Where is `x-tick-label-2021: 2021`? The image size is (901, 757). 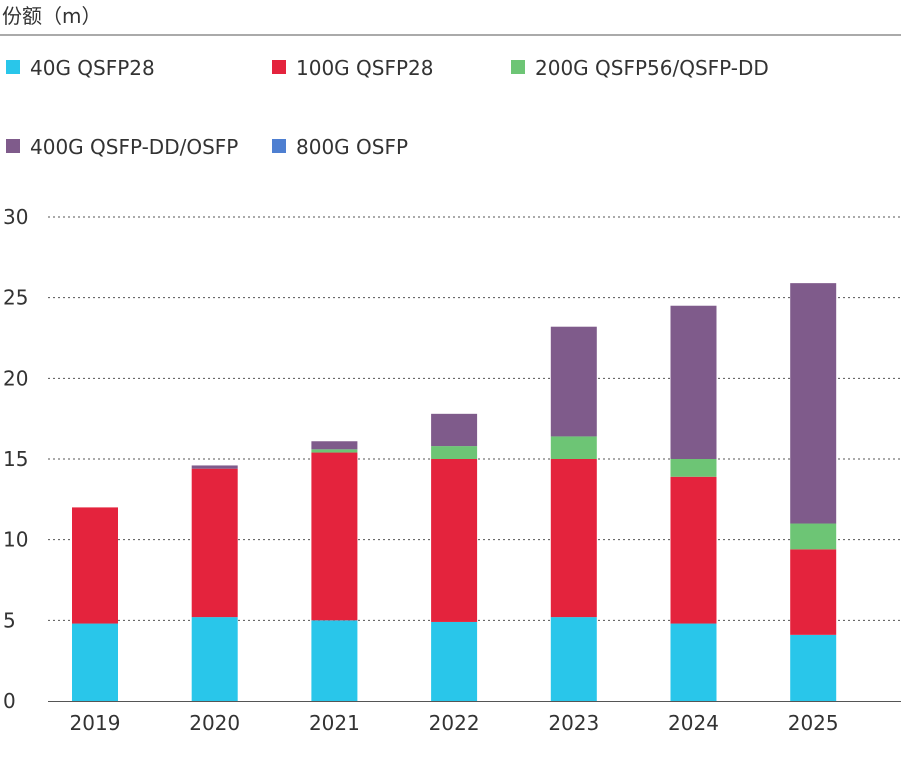 x-tick-label-2021: 2021 is located at coordinates (334, 723).